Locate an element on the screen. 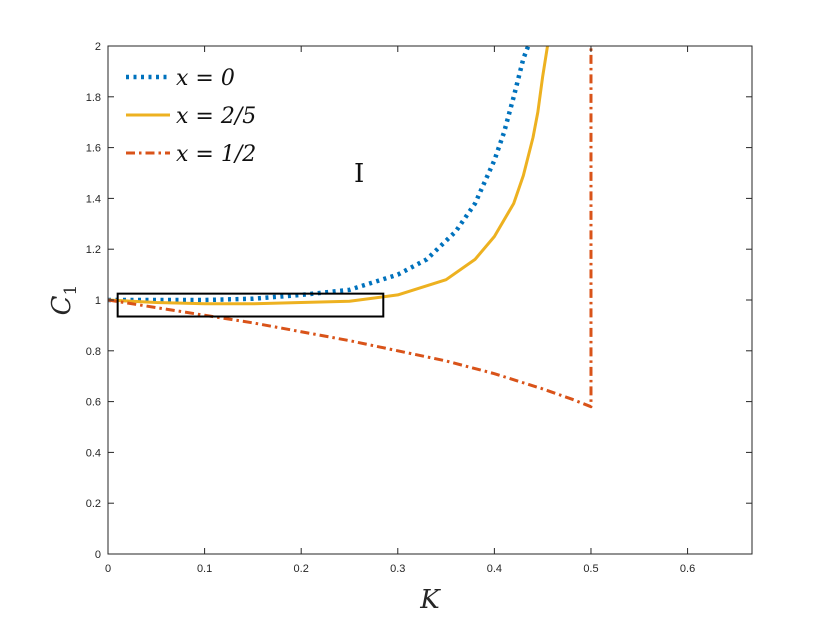  y-tick-label: 0.6 is located at coordinates (93, 403).